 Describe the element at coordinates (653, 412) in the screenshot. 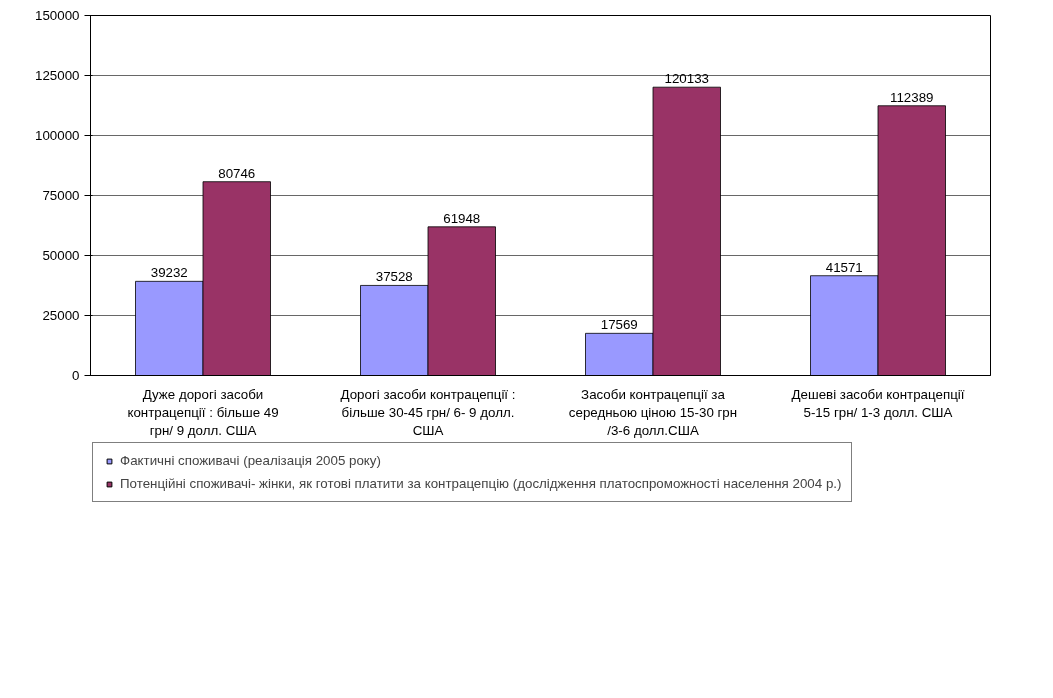

I see `x-tick-label: Засоби контрацепції за середньою ціною 15-30 грн /3-6 долл.США` at that location.